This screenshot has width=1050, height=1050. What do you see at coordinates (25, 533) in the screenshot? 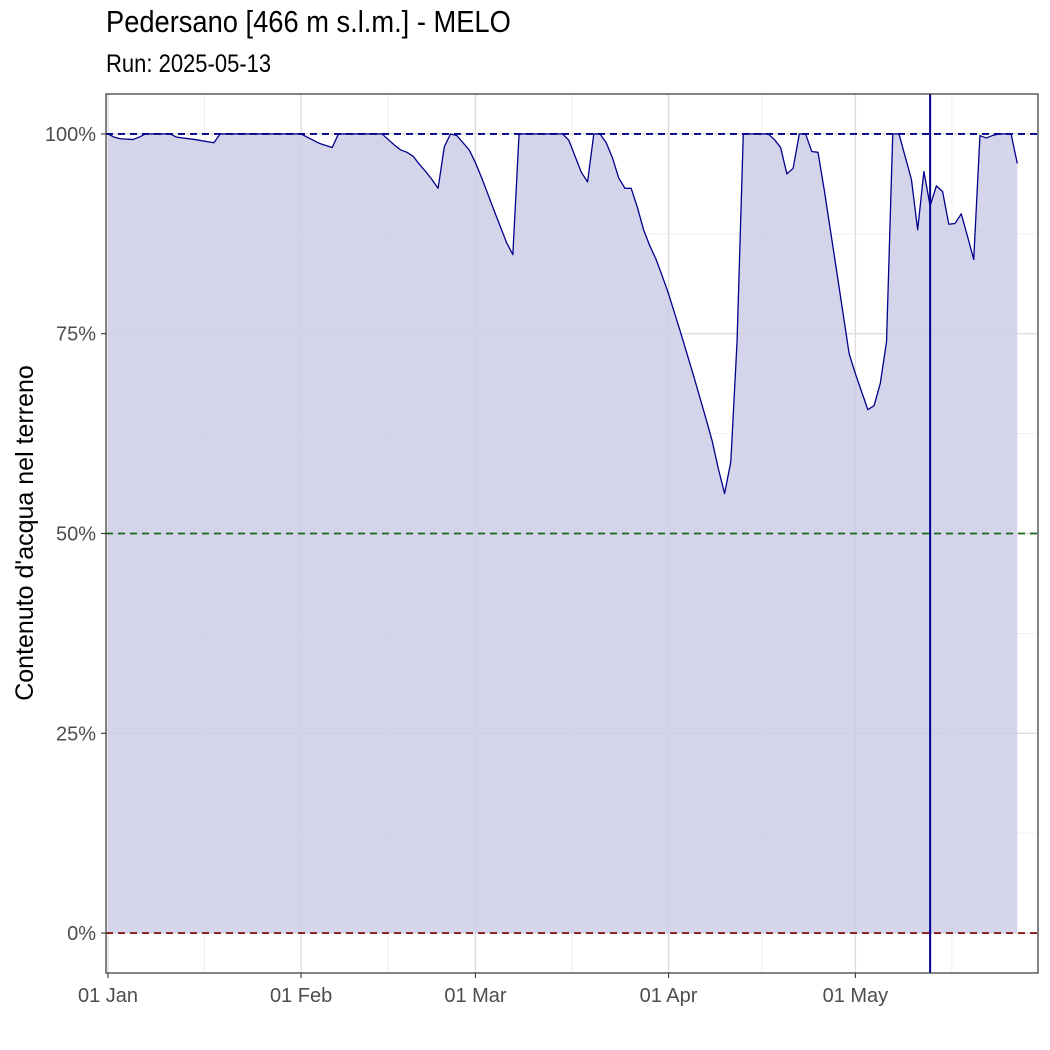
I see `y-axis-title: Contenuto d'acqua nel terreno` at bounding box center [25, 533].